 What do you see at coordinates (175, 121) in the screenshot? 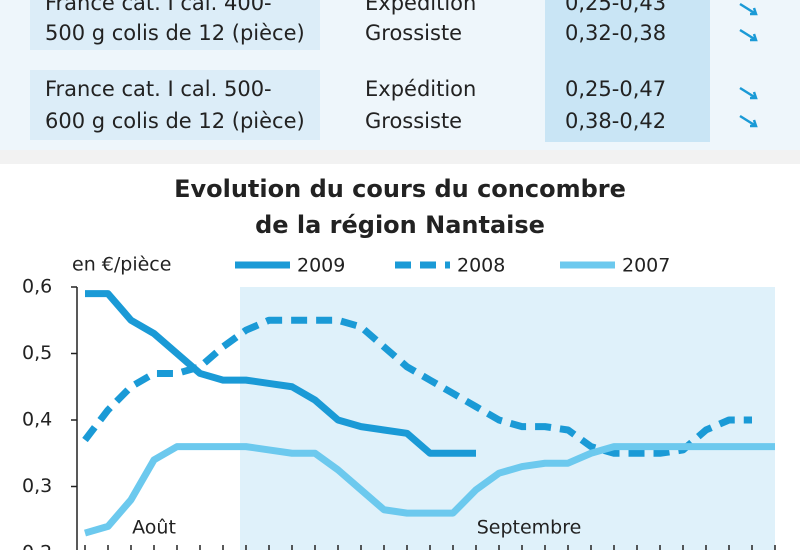
I see `product-label: 600 g colis de 12 (pièce)` at bounding box center [175, 121].